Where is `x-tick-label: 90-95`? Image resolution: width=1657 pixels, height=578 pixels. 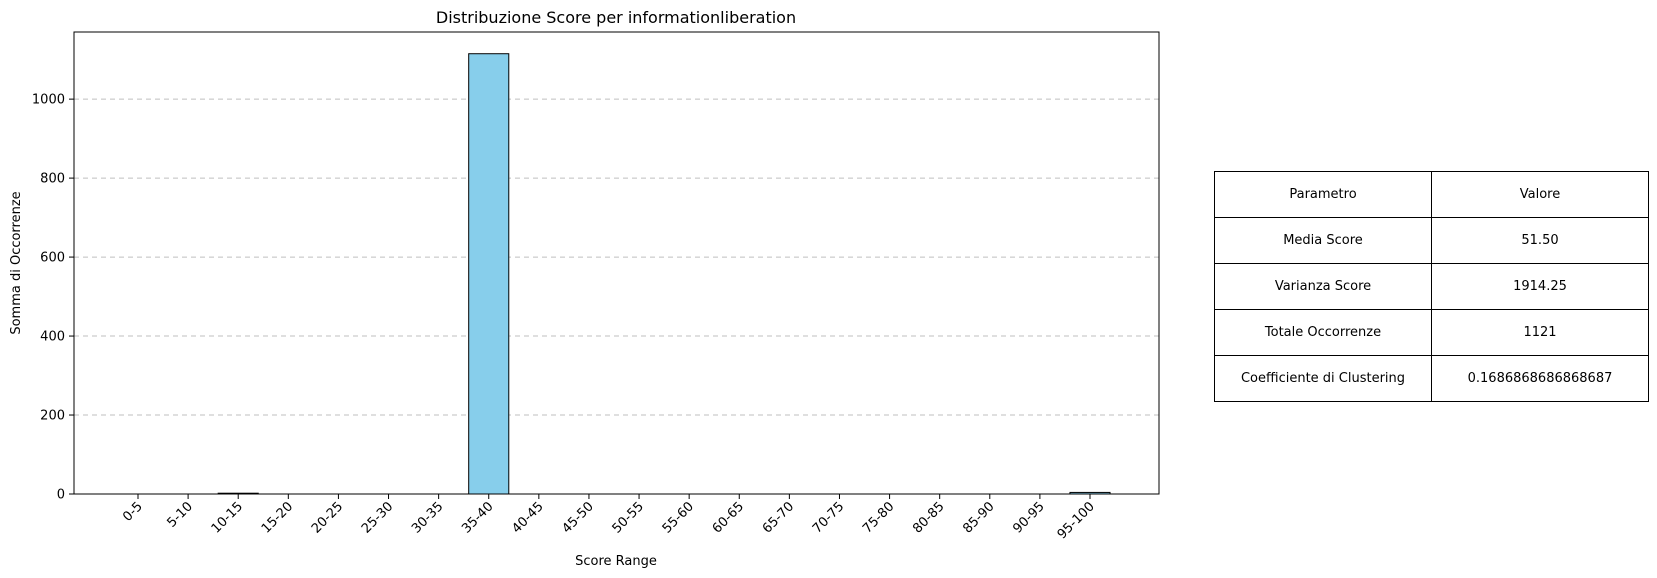
x-tick-label: 90-95 is located at coordinates (1028, 517).